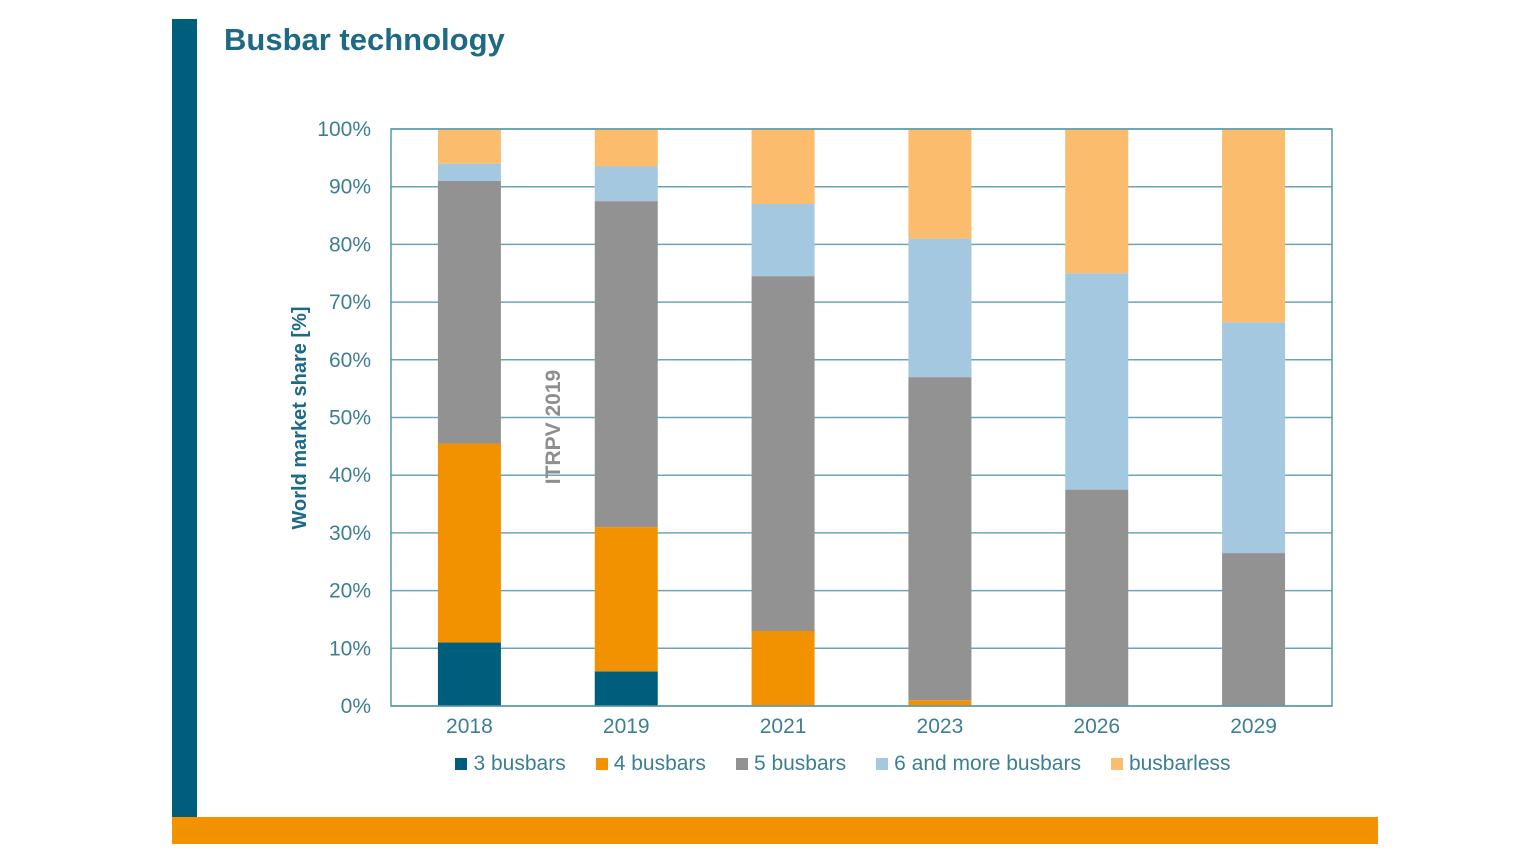 This screenshot has width=1536, height=864. What do you see at coordinates (469, 543) in the screenshot?
I see `bar-2018-4-busbars` at bounding box center [469, 543].